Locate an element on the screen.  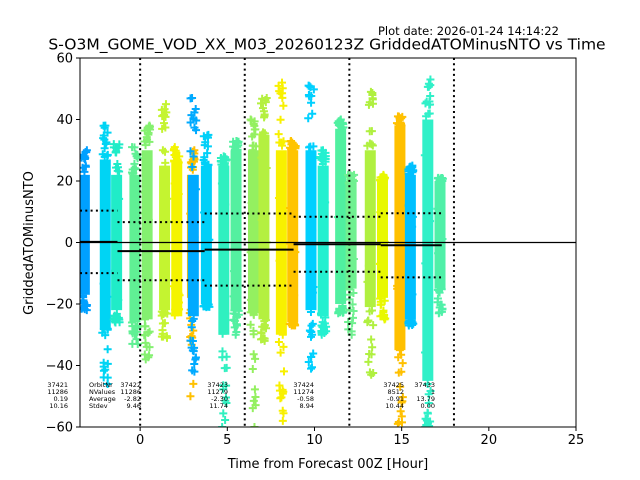
y-tick-label: 20 is located at coordinates (64, 182).